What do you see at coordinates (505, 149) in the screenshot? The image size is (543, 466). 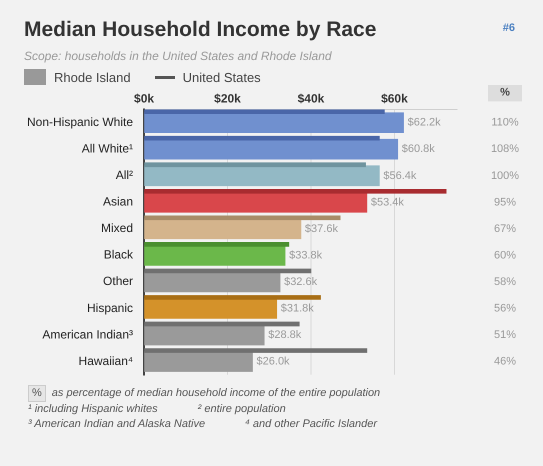 I see `text: 108%` at bounding box center [505, 149].